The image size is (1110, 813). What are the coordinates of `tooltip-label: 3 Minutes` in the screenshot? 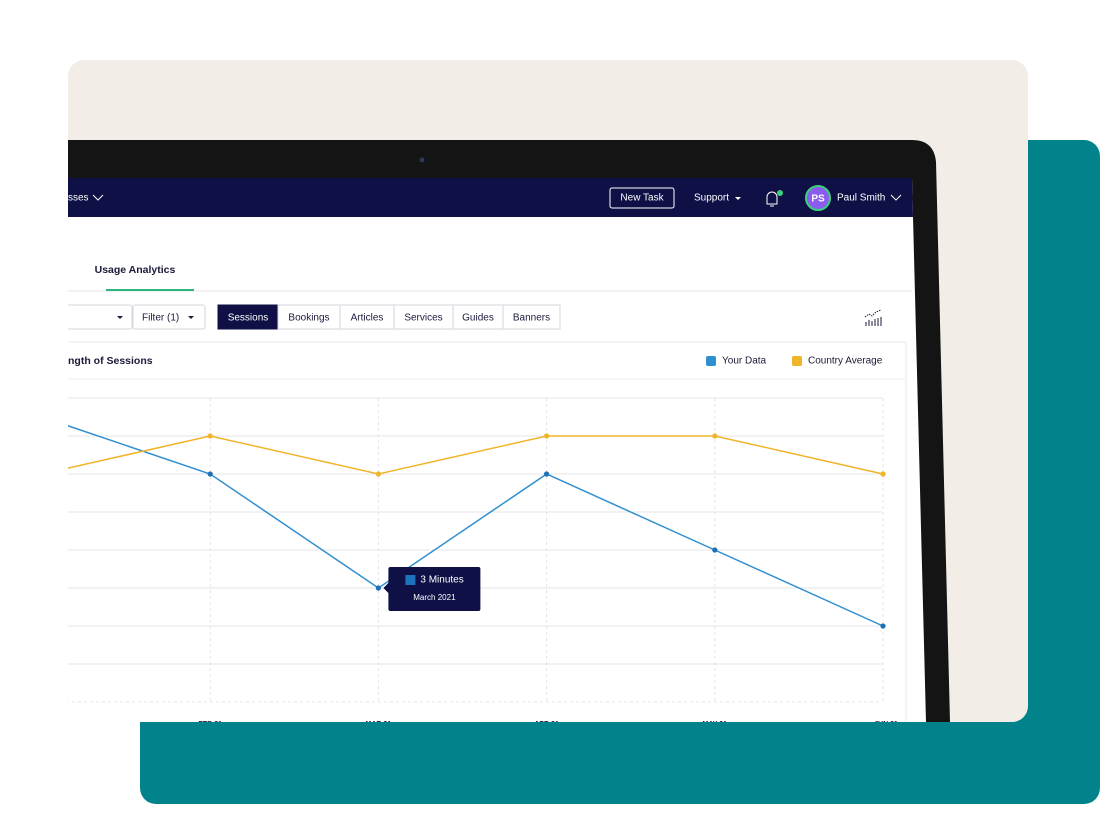 It's located at (441, 580).